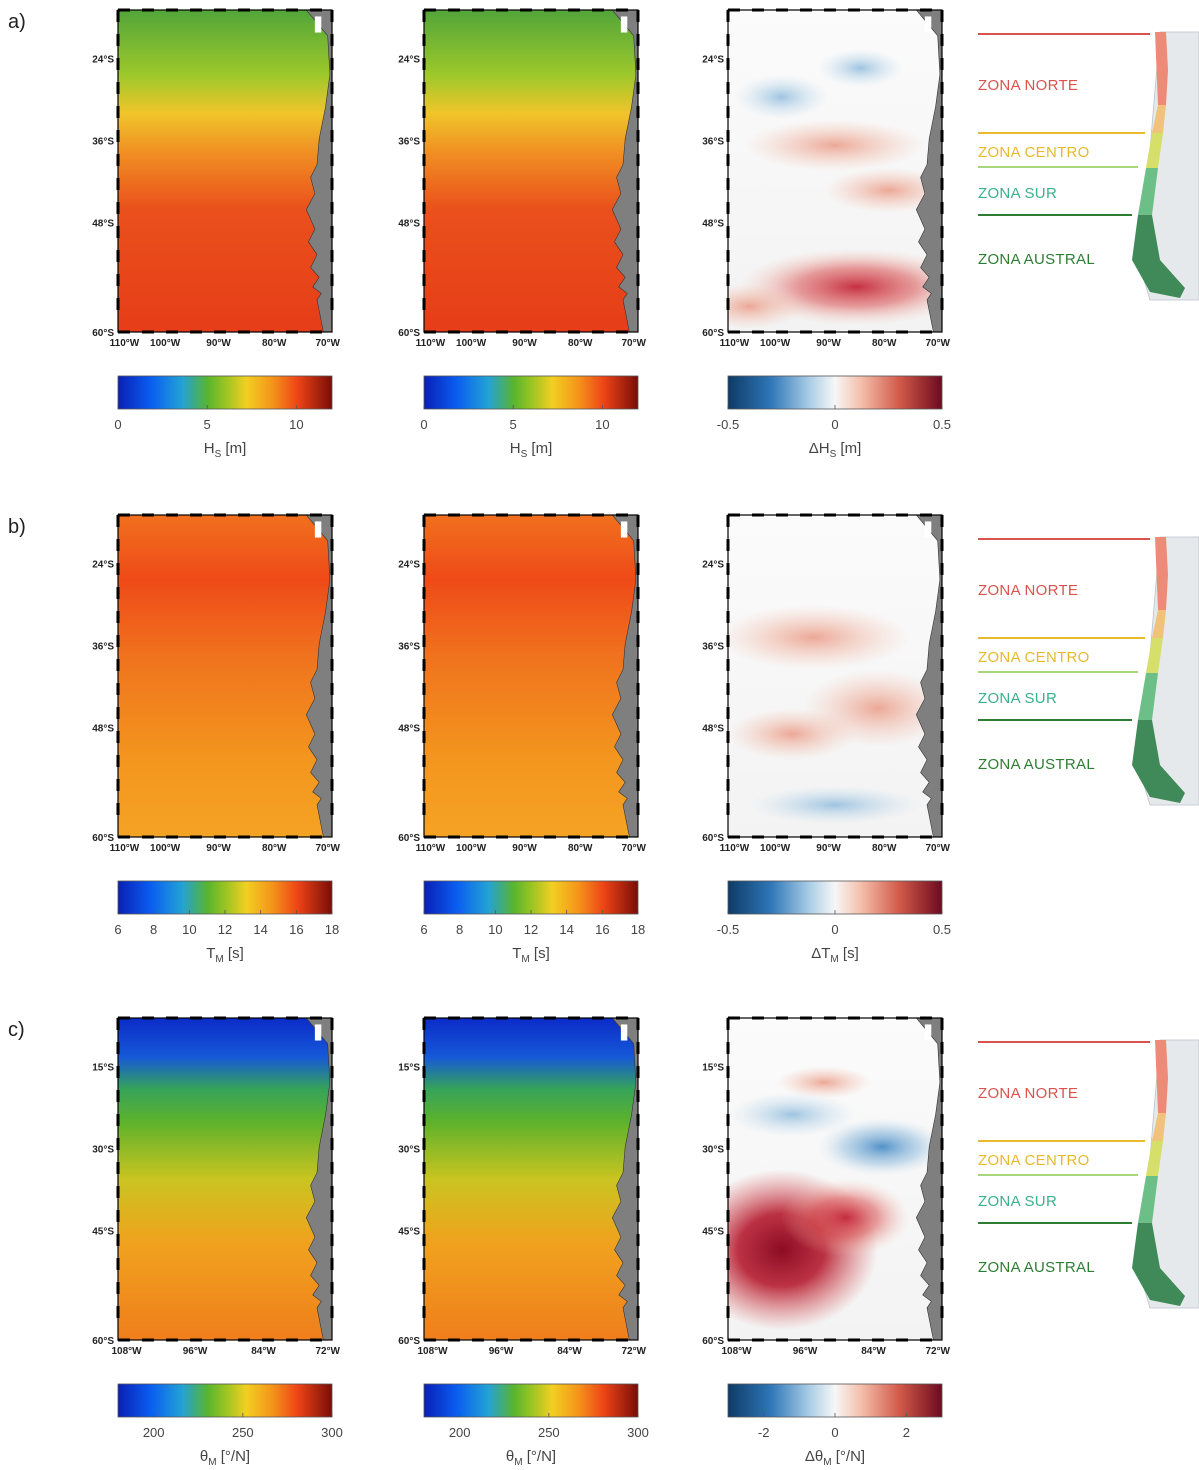  What do you see at coordinates (764, 1432) in the screenshot?
I see `colorbar-tick-label: -2` at bounding box center [764, 1432].